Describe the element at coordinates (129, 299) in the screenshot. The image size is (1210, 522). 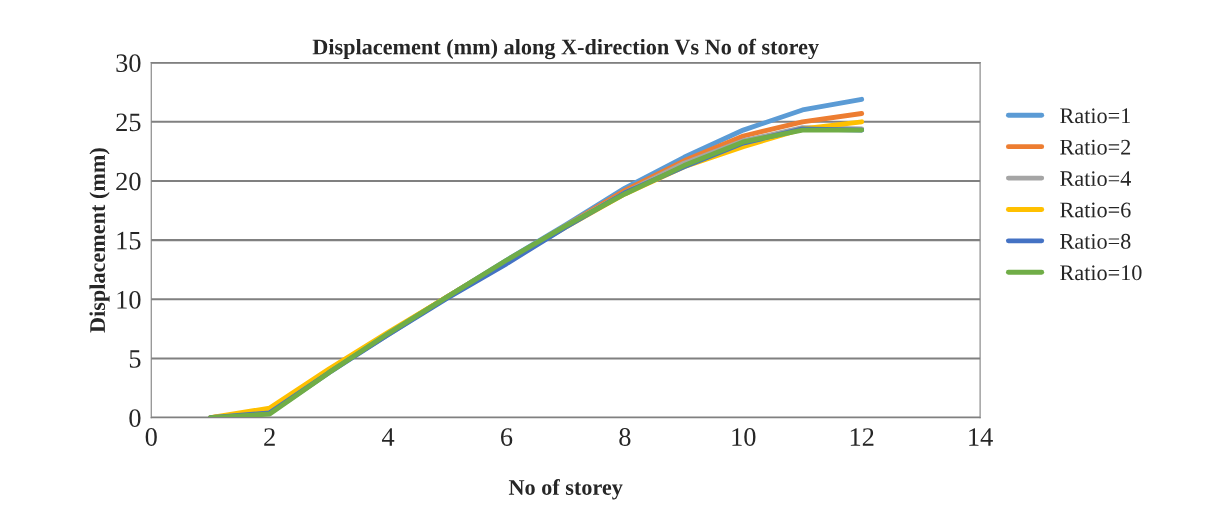
I see `y-tick-label: 10` at that location.